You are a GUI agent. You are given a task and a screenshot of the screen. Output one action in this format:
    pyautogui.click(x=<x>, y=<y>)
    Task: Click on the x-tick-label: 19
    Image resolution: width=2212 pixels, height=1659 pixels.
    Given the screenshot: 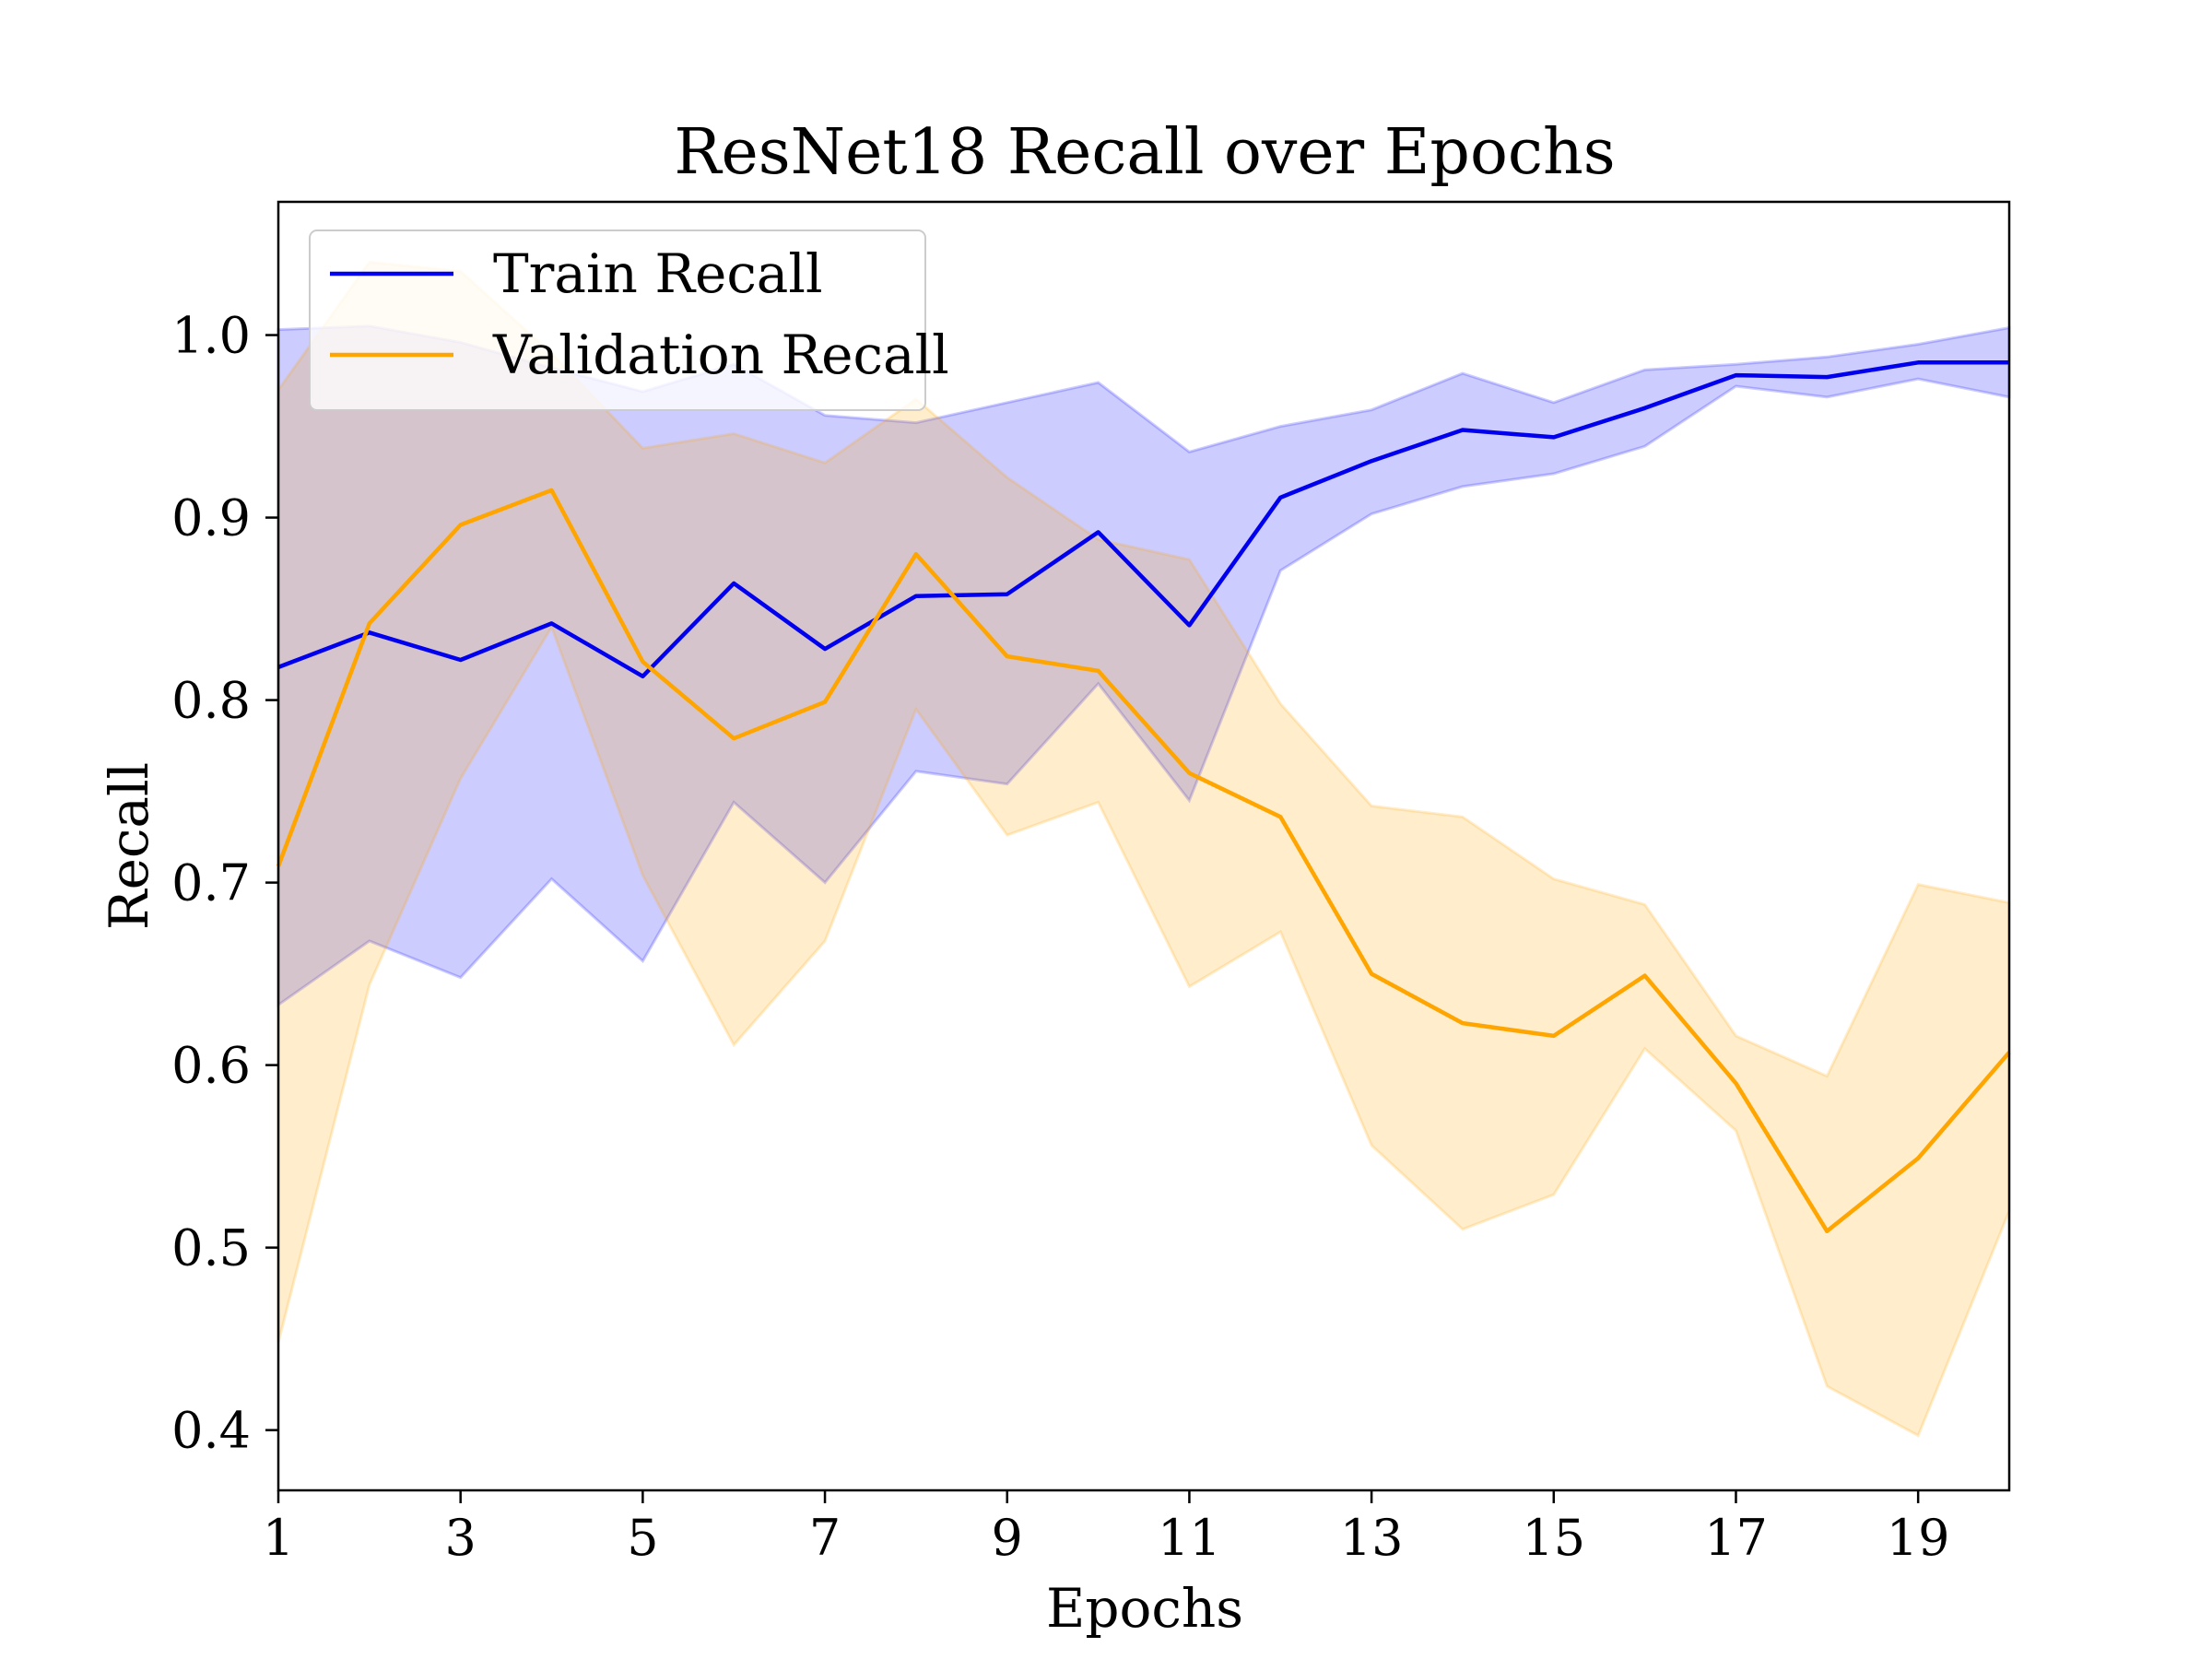 What is the action you would take?
    pyautogui.click(x=1918, y=1538)
    